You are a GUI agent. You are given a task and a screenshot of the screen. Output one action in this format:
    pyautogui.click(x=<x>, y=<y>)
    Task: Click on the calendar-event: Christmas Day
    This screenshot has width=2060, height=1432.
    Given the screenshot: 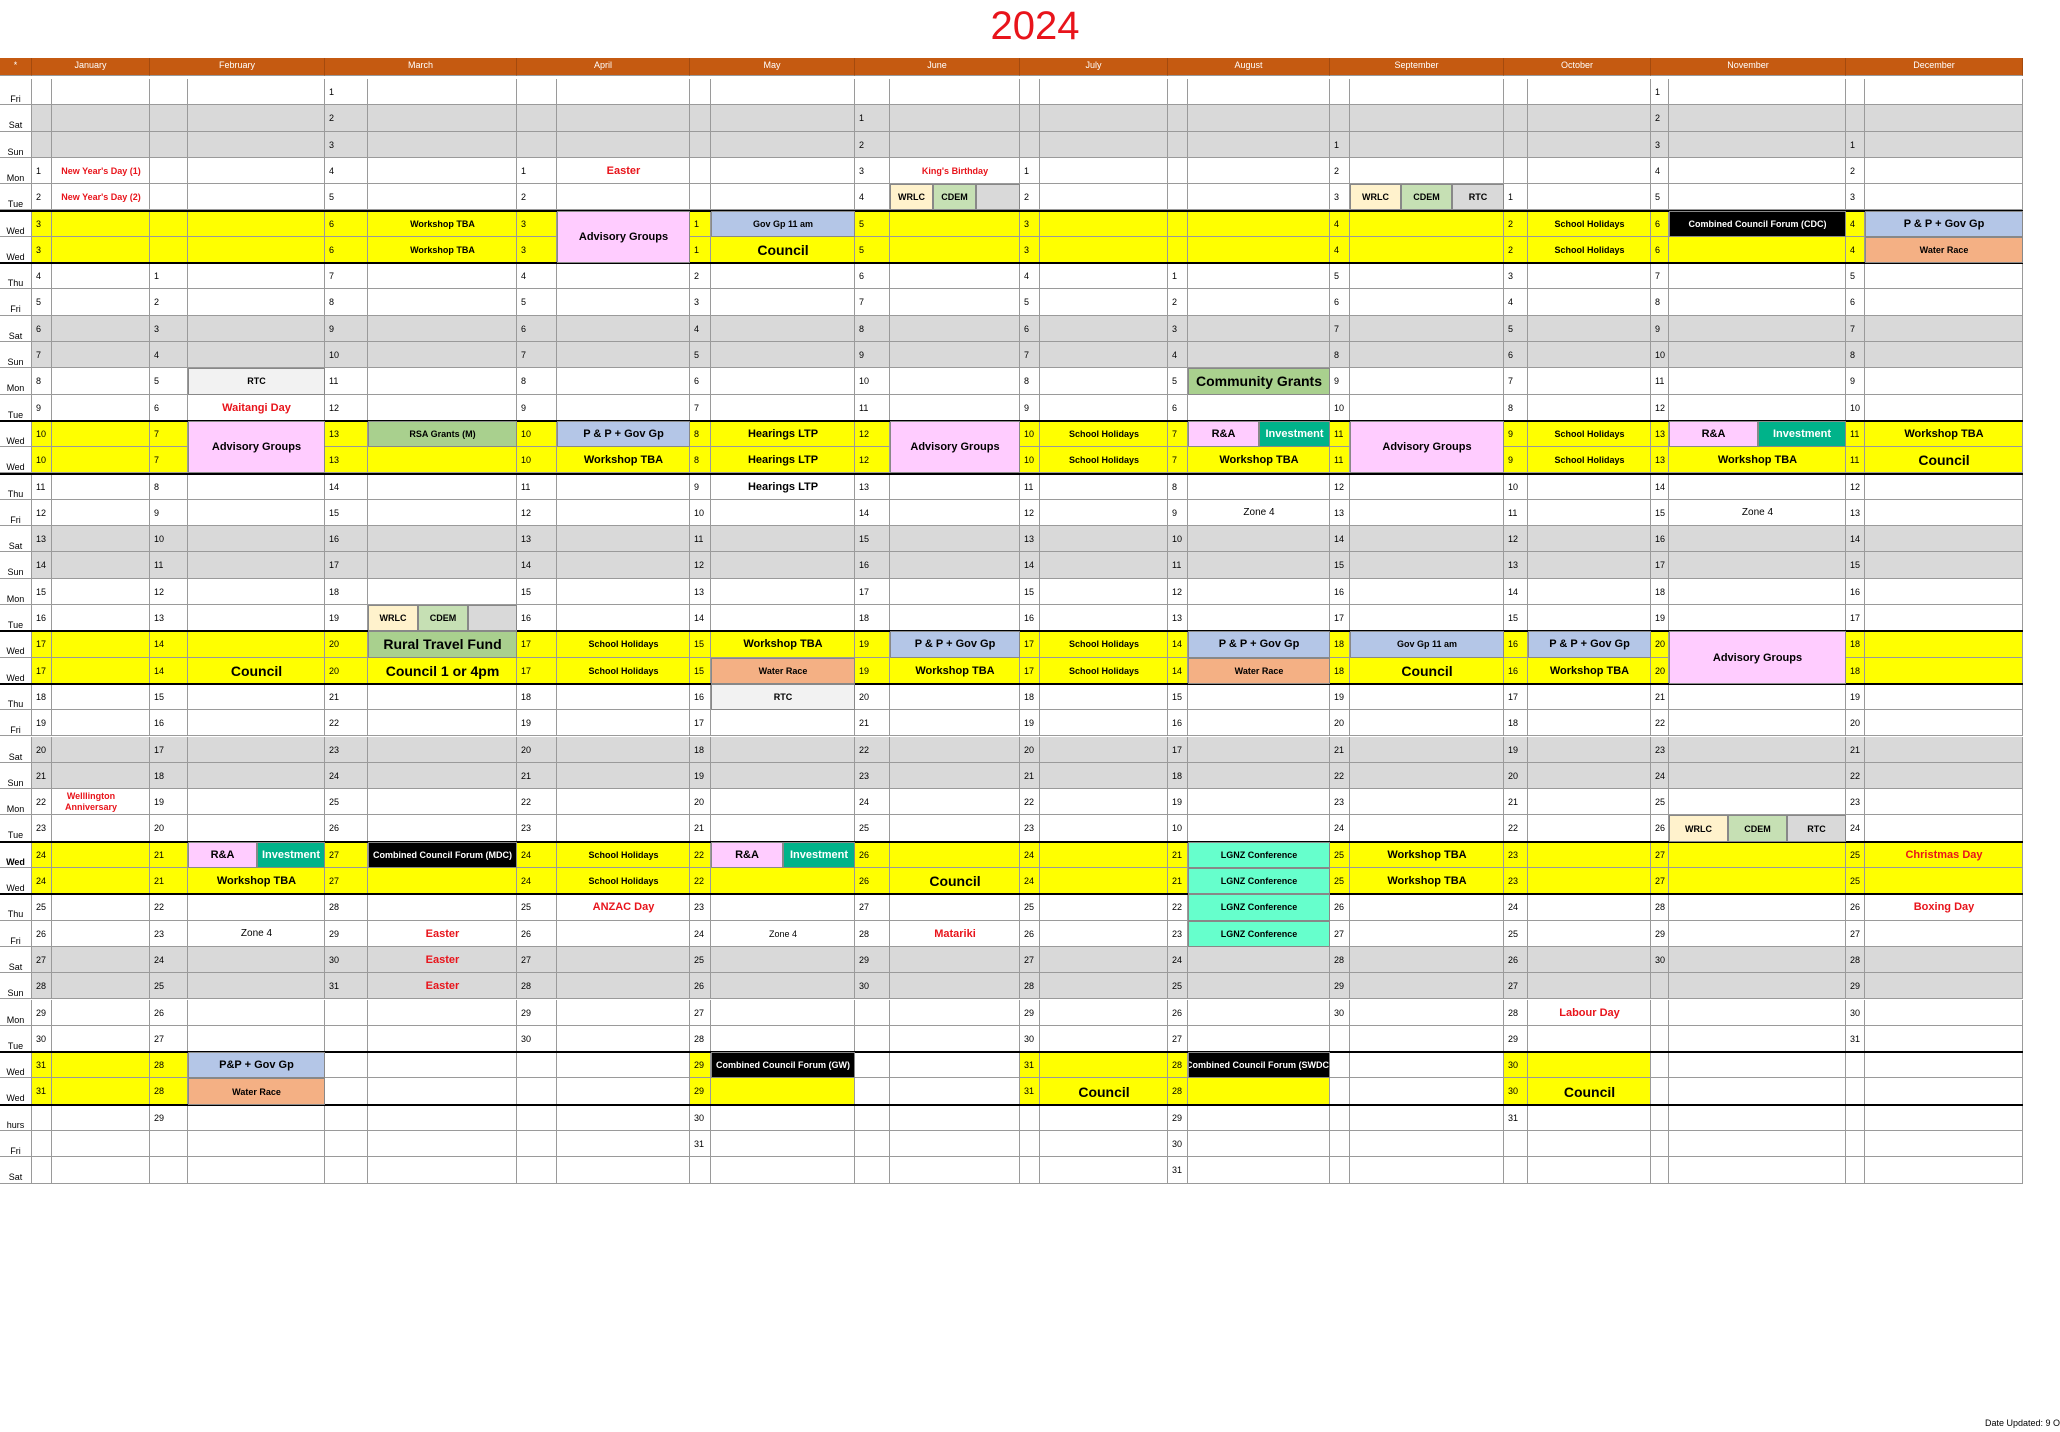 What is the action you would take?
    pyautogui.click(x=1944, y=854)
    